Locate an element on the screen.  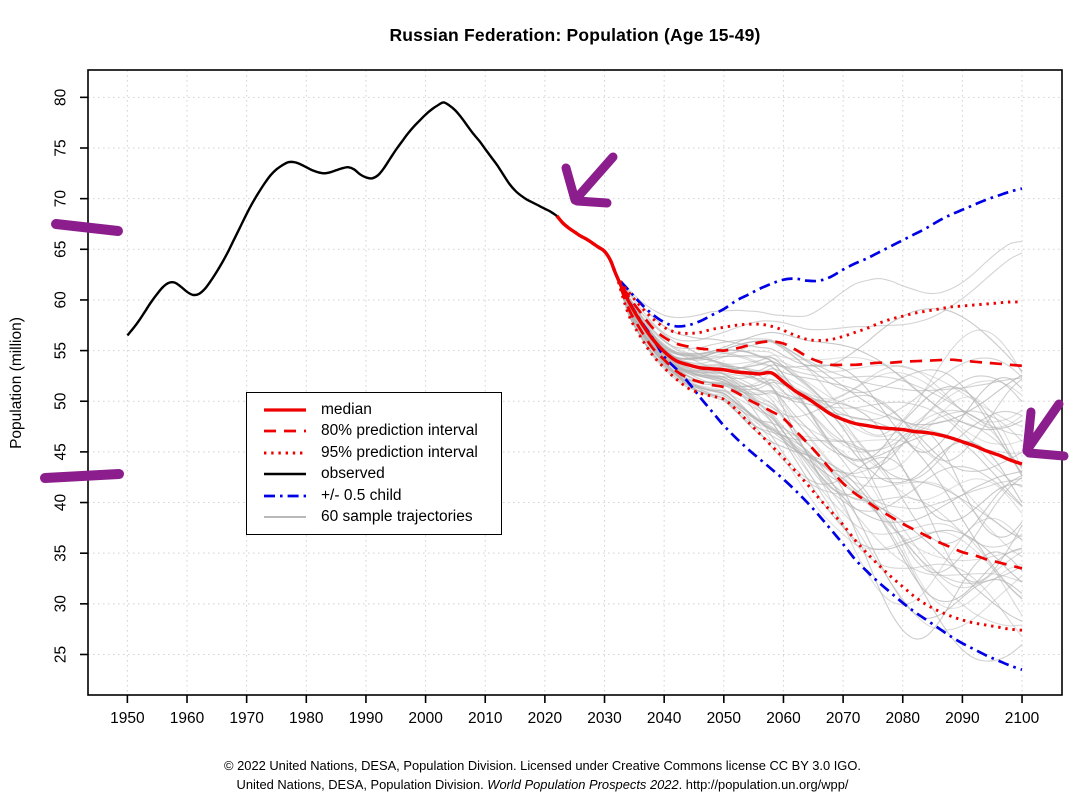
x-tick-label: 2040 is located at coordinates (664, 718).